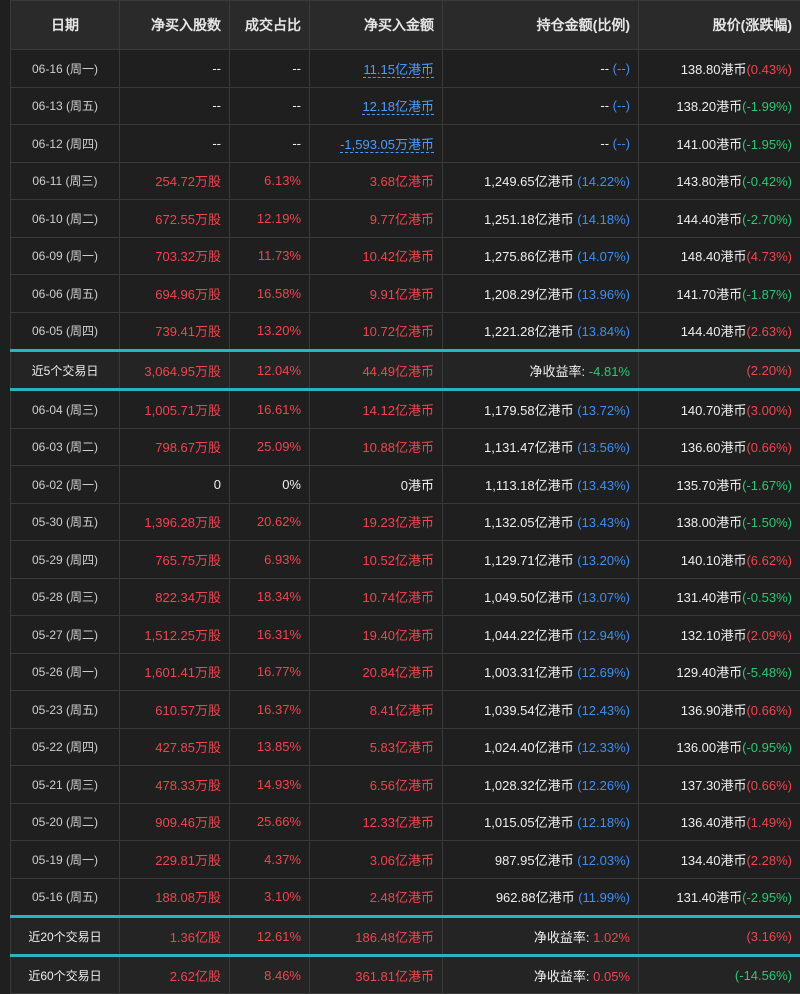  I want to click on cell-stock-price: 131.40港币(-0.53%), so click(719, 597).